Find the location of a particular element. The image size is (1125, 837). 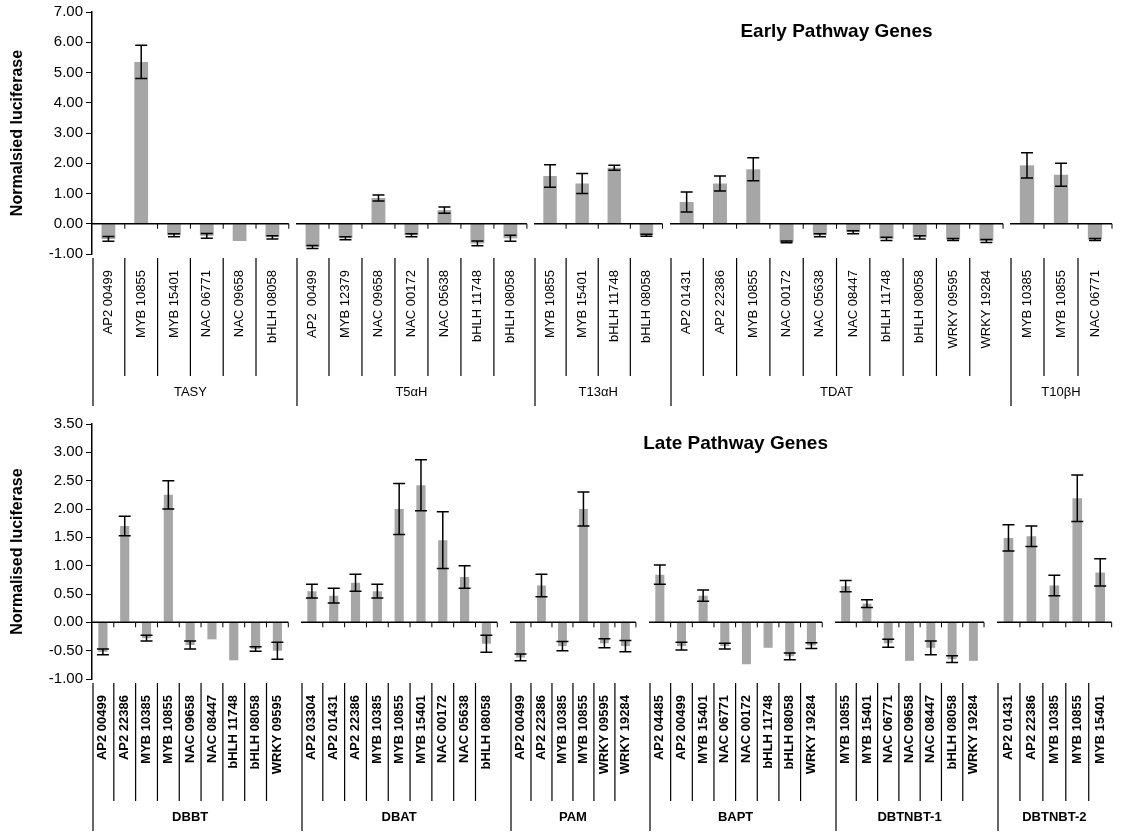

y-tick-label: -0.50 is located at coordinates (65, 649).